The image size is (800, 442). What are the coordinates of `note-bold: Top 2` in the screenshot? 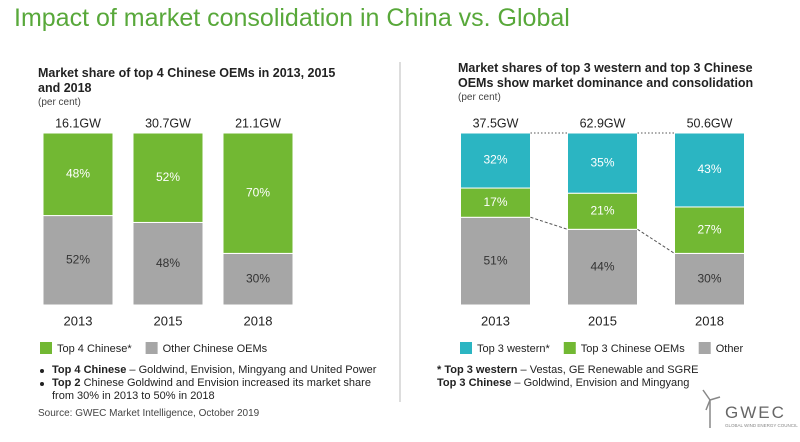 It's located at (66, 383).